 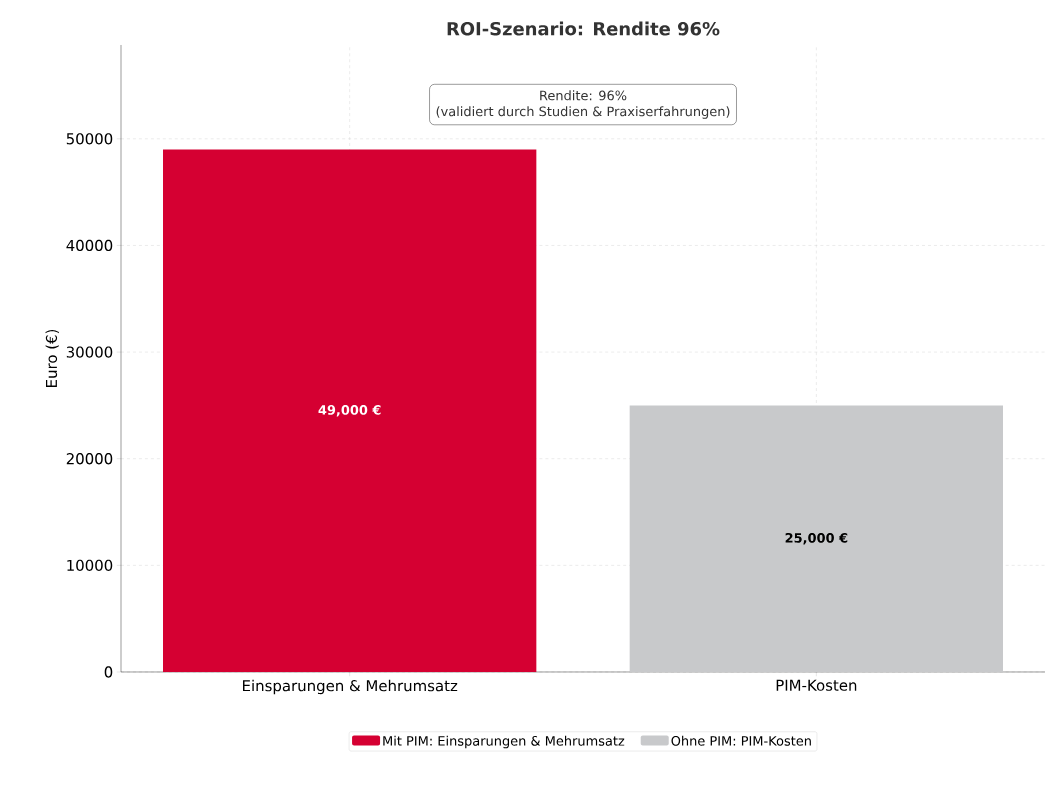 What do you see at coordinates (89, 245) in the screenshot?
I see `y-tick-label: 40000` at bounding box center [89, 245].